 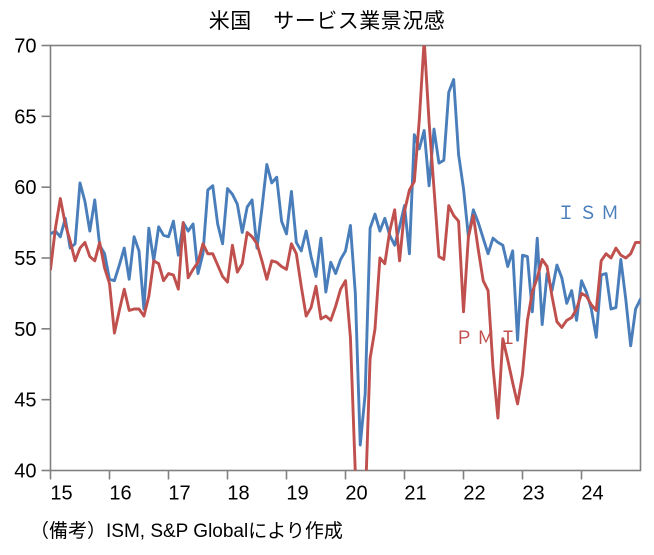 I want to click on y-tick-label: 60, so click(x=25, y=188).